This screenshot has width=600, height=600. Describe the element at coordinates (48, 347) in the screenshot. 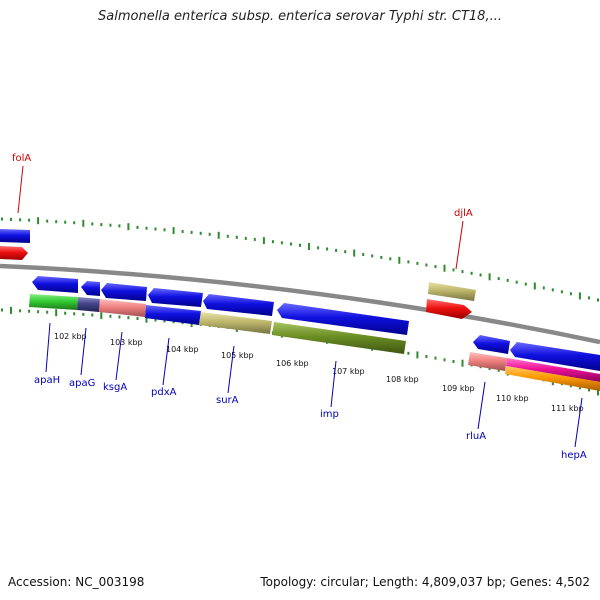

I see `leader-apaH` at that location.